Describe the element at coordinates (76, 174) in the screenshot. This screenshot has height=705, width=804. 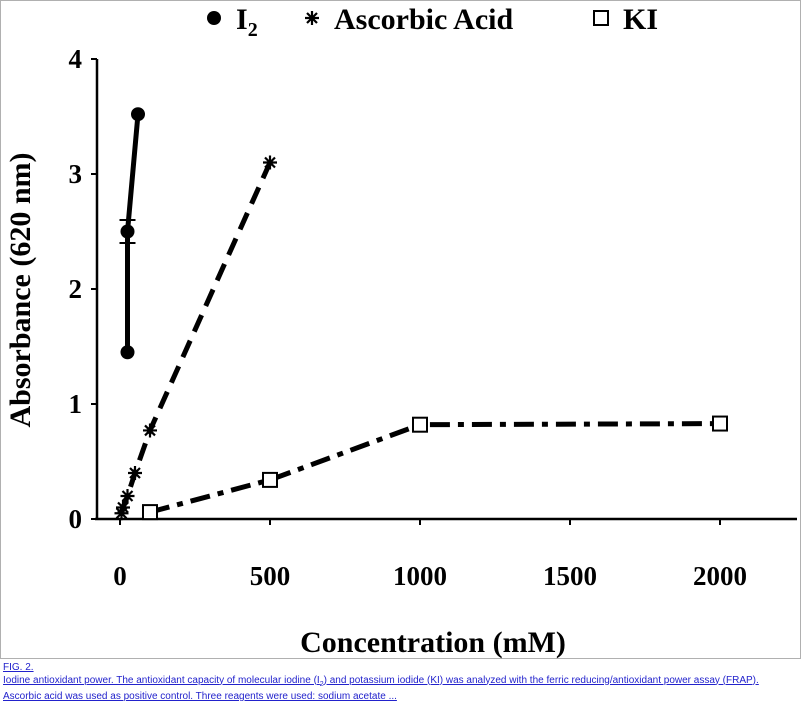
I see `y-tick-label: 3` at that location.